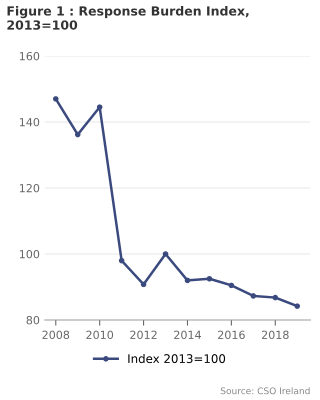 This screenshot has width=320, height=400. What do you see at coordinates (56, 335) in the screenshot?
I see `x-tick-label: 2008` at bounding box center [56, 335].